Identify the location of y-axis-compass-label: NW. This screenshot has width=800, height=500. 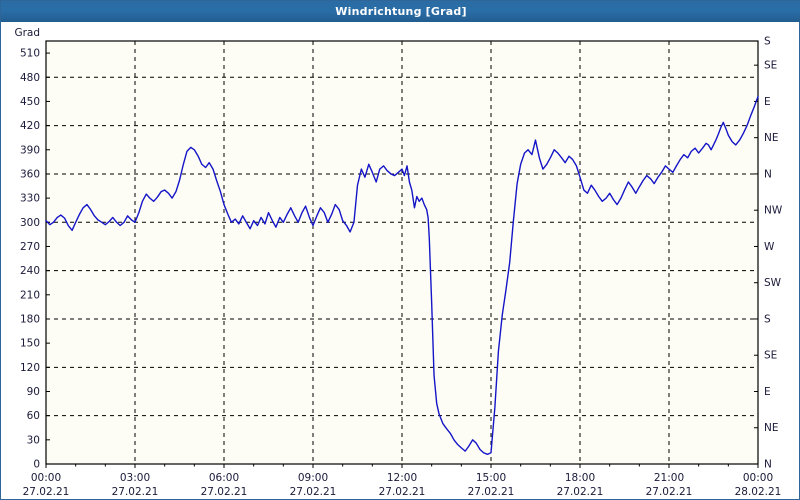
(773, 211).